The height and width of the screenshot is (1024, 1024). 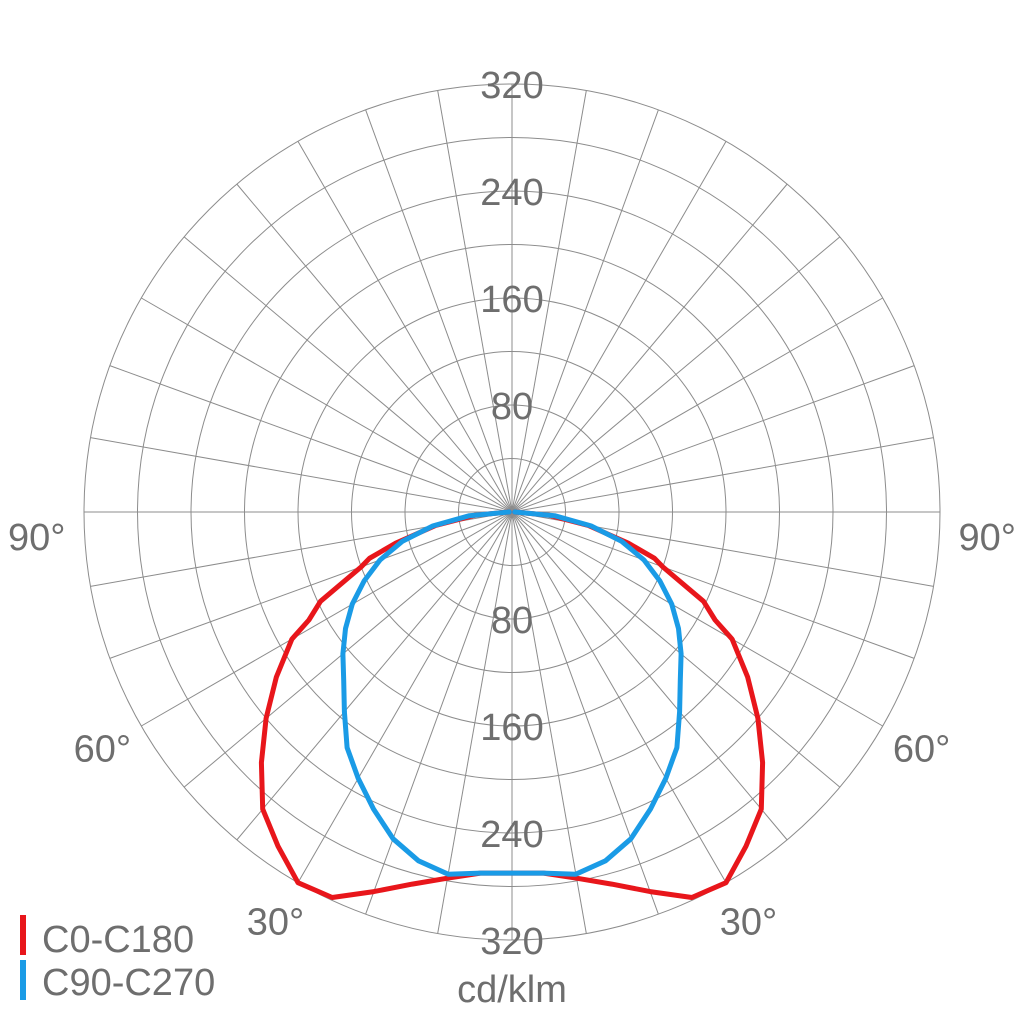 What do you see at coordinates (511, 942) in the screenshot?
I see `radial-tick-label-lower-320: 320` at bounding box center [511, 942].